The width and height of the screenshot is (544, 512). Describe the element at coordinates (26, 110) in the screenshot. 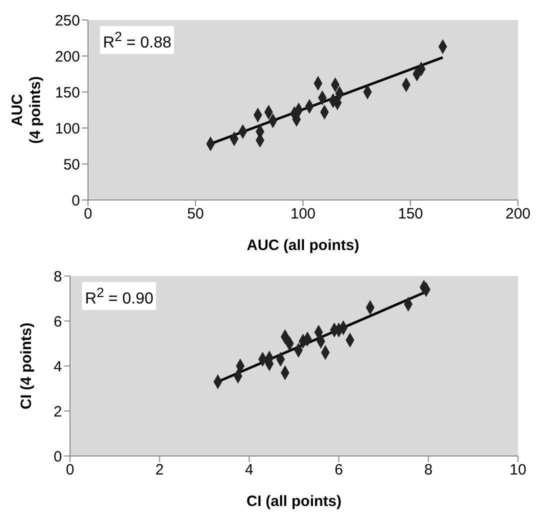

I see `y-axis-title: AUC (4 points)` at that location.